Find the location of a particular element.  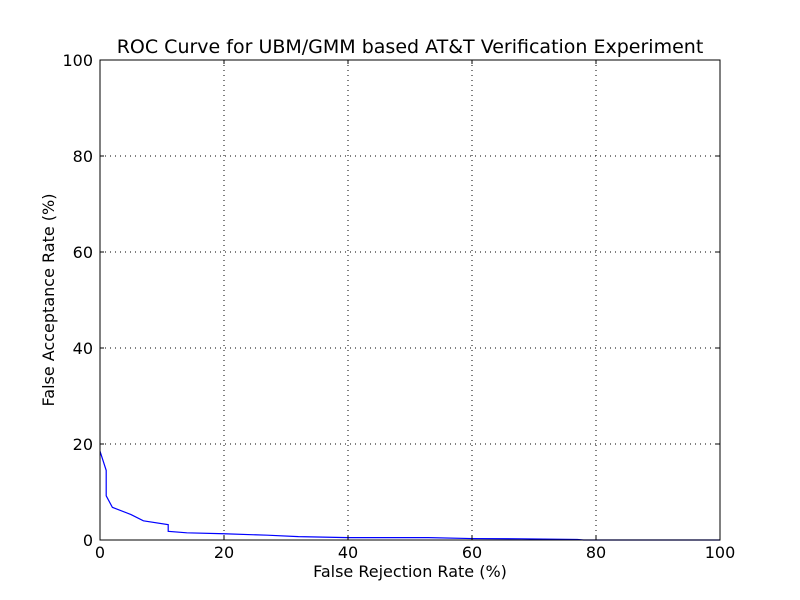

roc-curve-line is located at coordinates (409, 496).